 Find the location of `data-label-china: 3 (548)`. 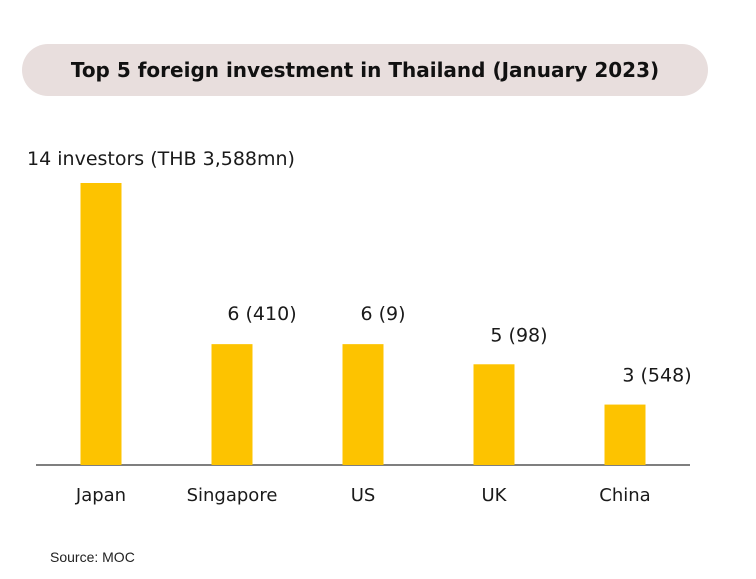

data-label-china: 3 (548) is located at coordinates (656, 376).